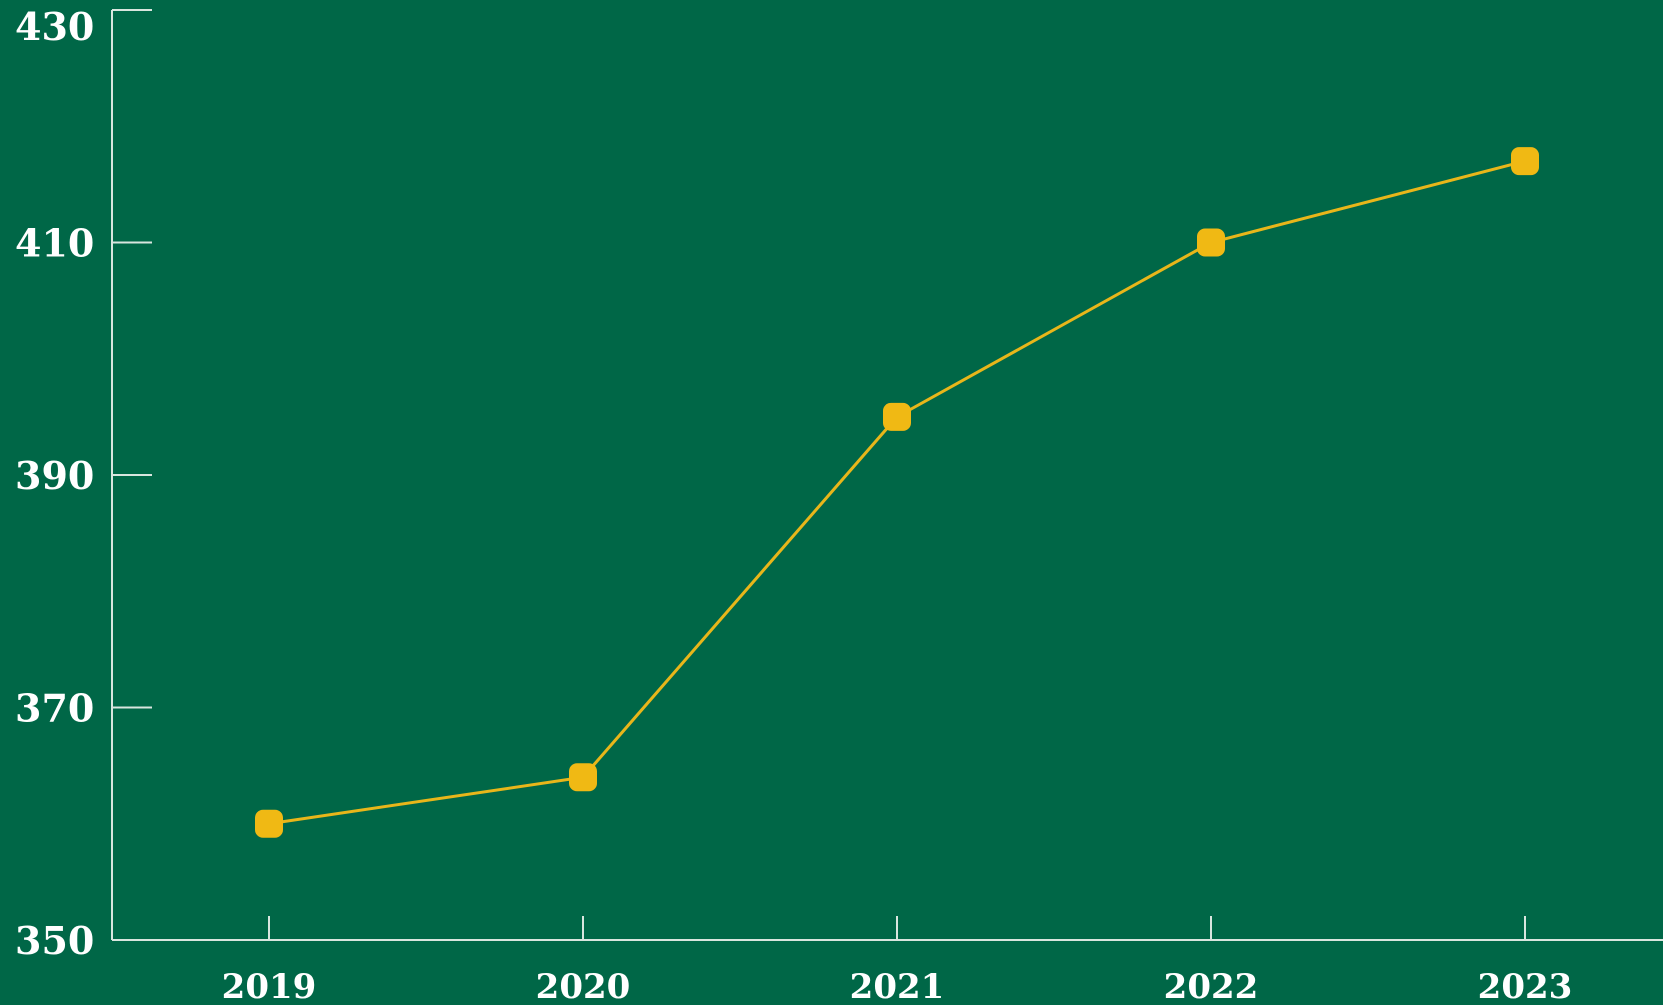 This screenshot has width=1663, height=1005. I want to click on data-point-2019, so click(269, 823).